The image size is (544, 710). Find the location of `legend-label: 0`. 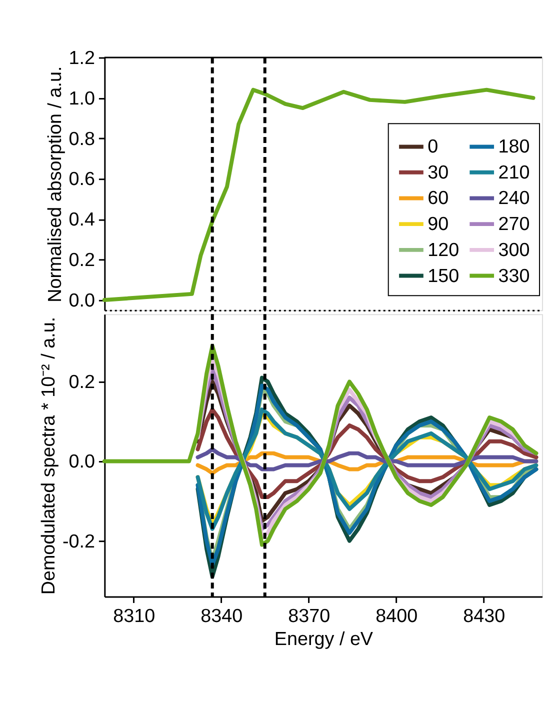

legend-label: 0 is located at coordinates (433, 147).